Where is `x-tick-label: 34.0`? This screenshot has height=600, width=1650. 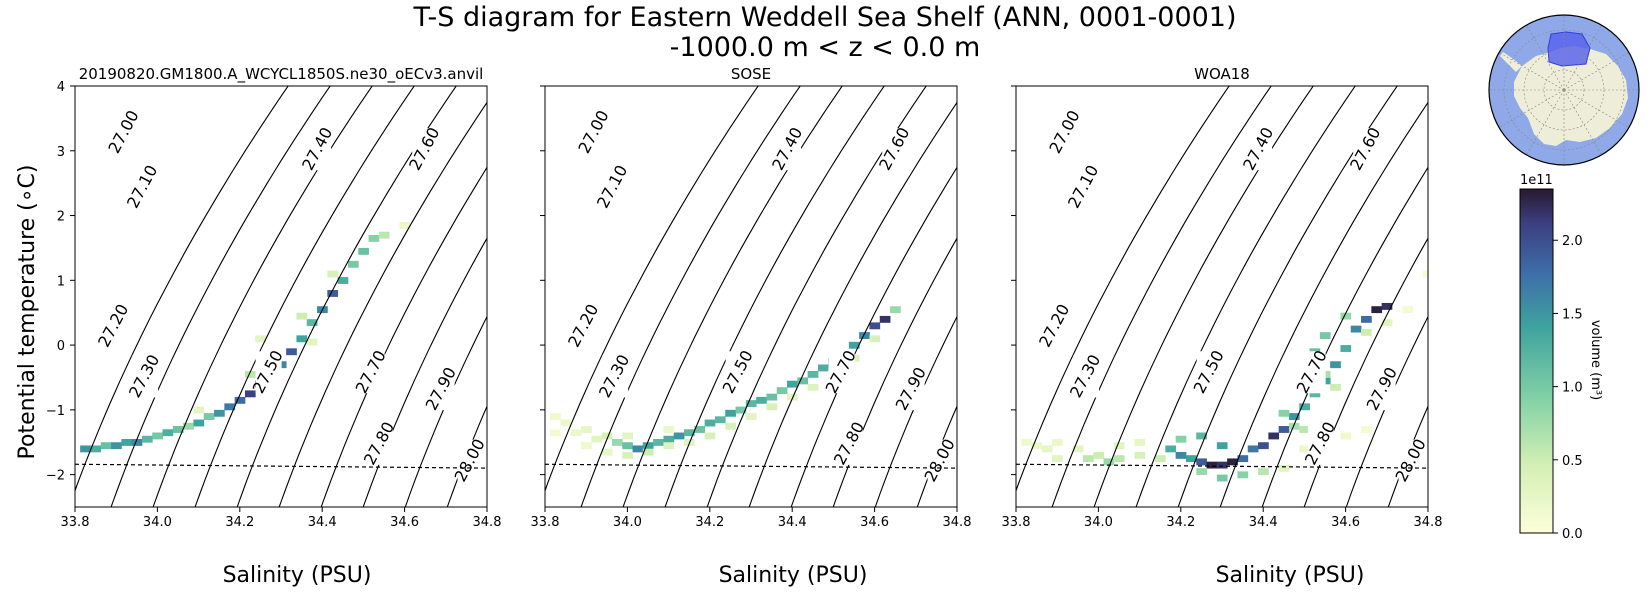
x-tick-label: 34.0 is located at coordinates (1098, 522).